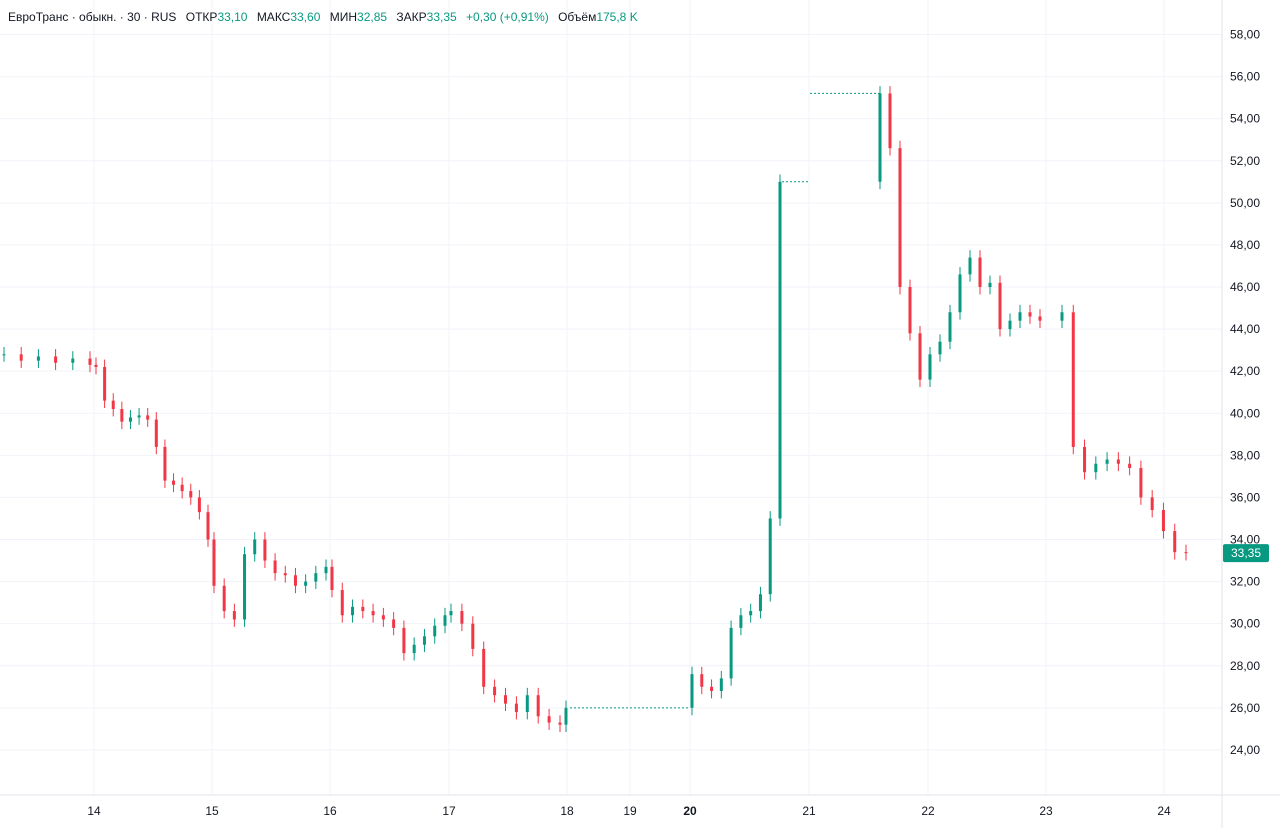 The image size is (1280, 828). Describe the element at coordinates (1245, 245) in the screenshot. I see `y-tick-label: 48,00` at that location.